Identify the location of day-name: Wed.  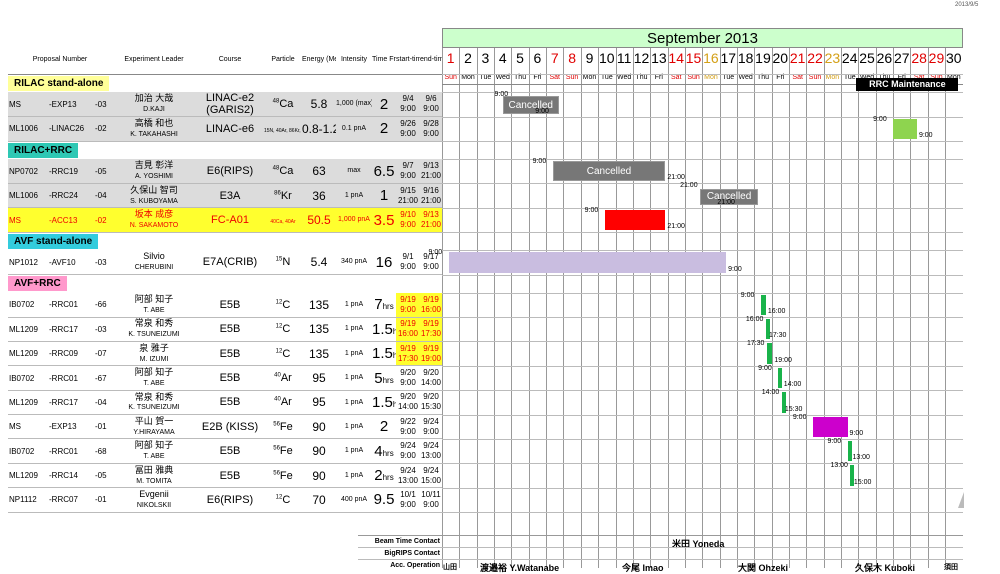
(502, 77).